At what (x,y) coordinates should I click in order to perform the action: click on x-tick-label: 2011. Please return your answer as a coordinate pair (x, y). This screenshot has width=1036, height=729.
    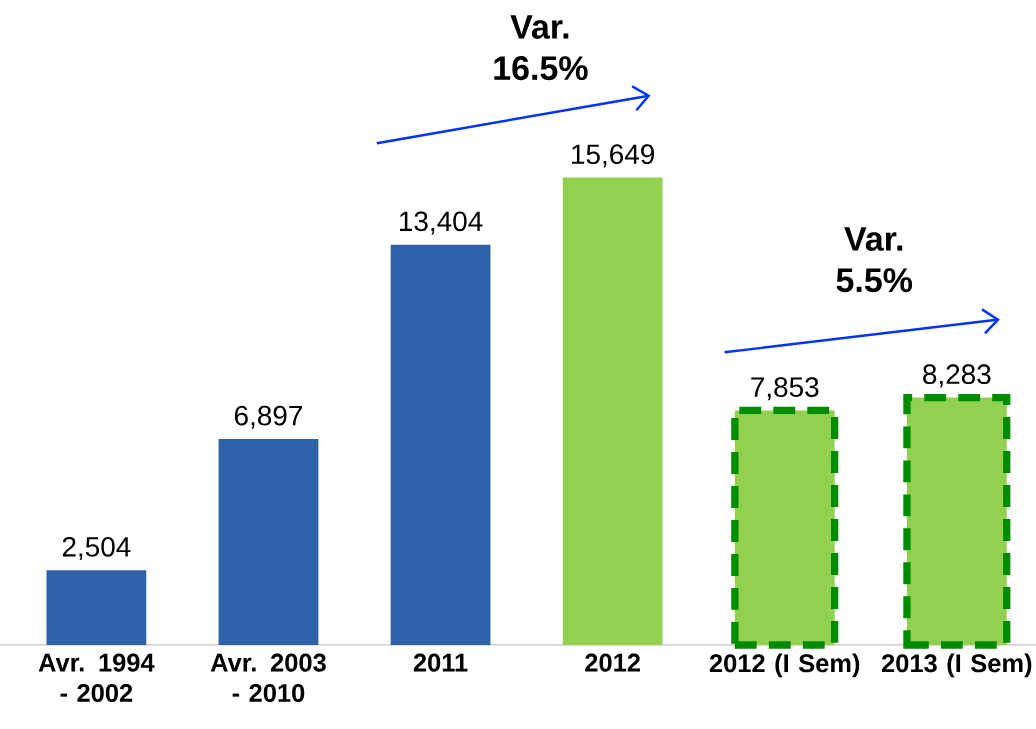
    Looking at the image, I should click on (440, 662).